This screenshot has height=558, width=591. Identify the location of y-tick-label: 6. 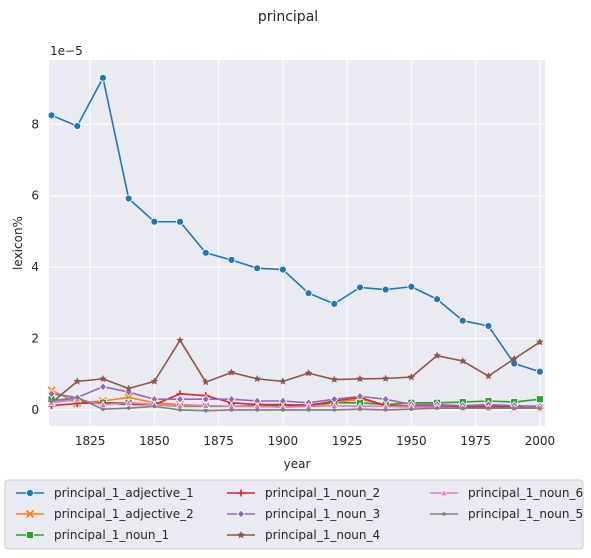
(35, 196).